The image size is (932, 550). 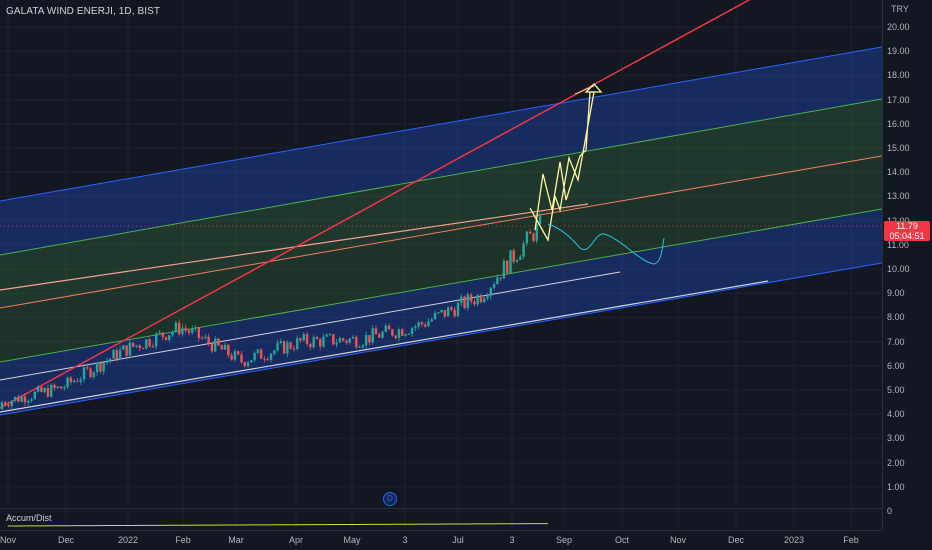 What do you see at coordinates (606, 244) in the screenshot?
I see `projected-wave-curve` at bounding box center [606, 244].